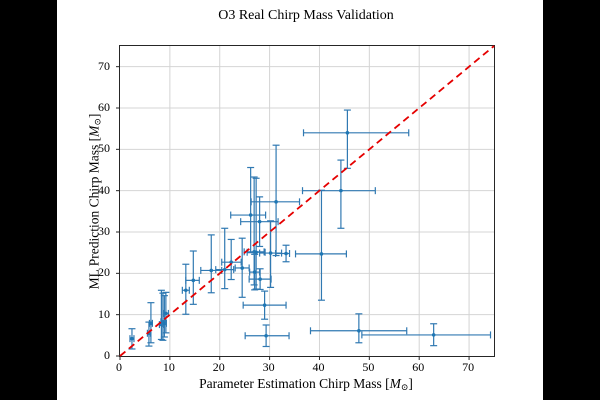 The width and height of the screenshot is (600, 400). What do you see at coordinates (468, 367) in the screenshot?
I see `x-tick-label: 70` at bounding box center [468, 367].